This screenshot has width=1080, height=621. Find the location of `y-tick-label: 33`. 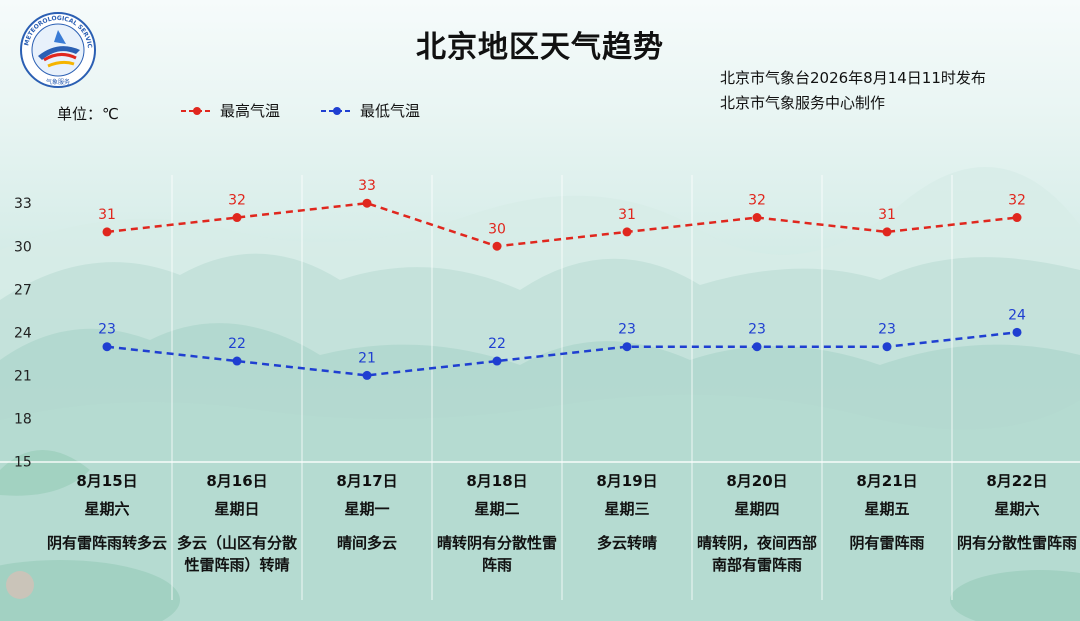

y-tick-label: 33 is located at coordinates (23, 204).